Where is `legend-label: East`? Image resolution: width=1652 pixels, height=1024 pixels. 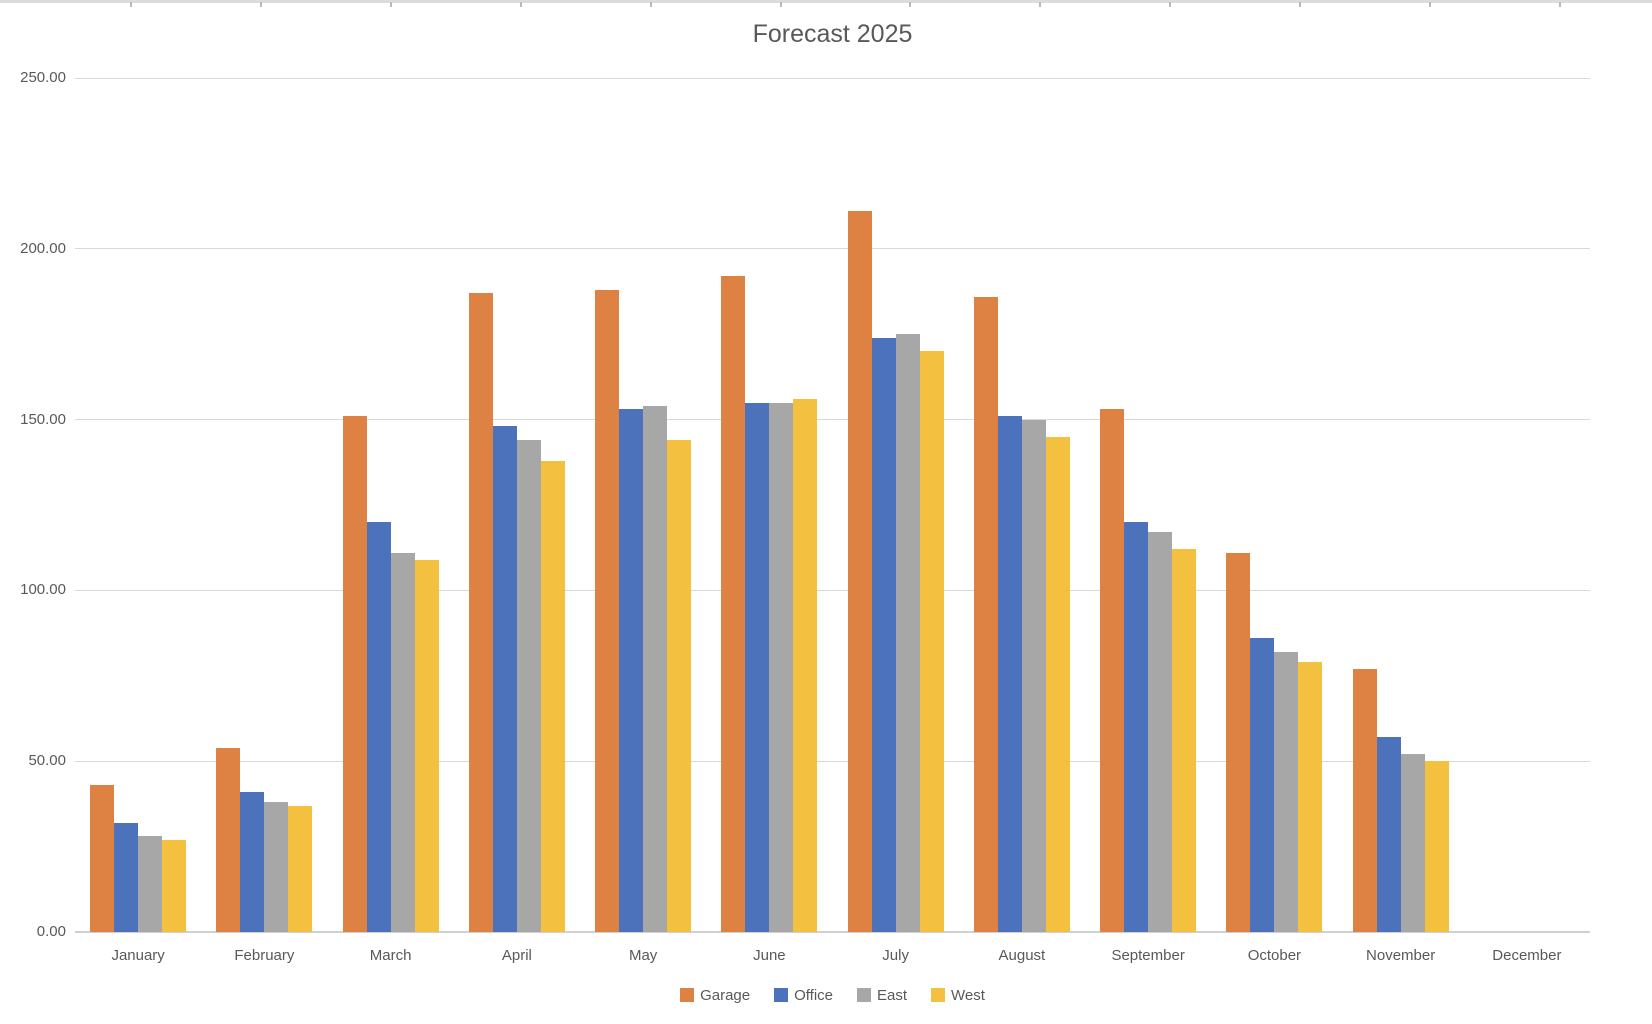
legend-label: East is located at coordinates (892, 995).